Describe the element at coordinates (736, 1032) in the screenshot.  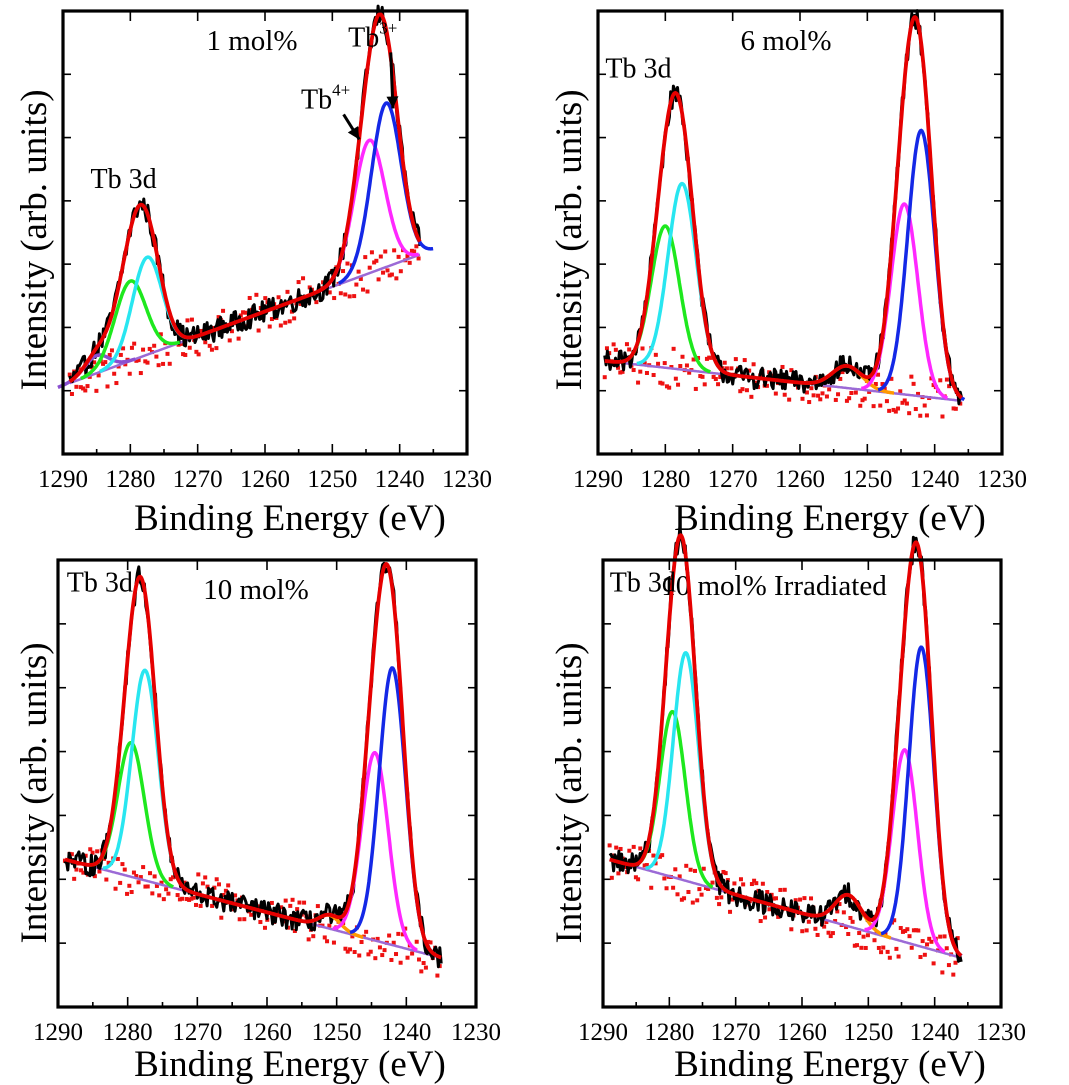
I see `x-tick-label: 1270` at that location.